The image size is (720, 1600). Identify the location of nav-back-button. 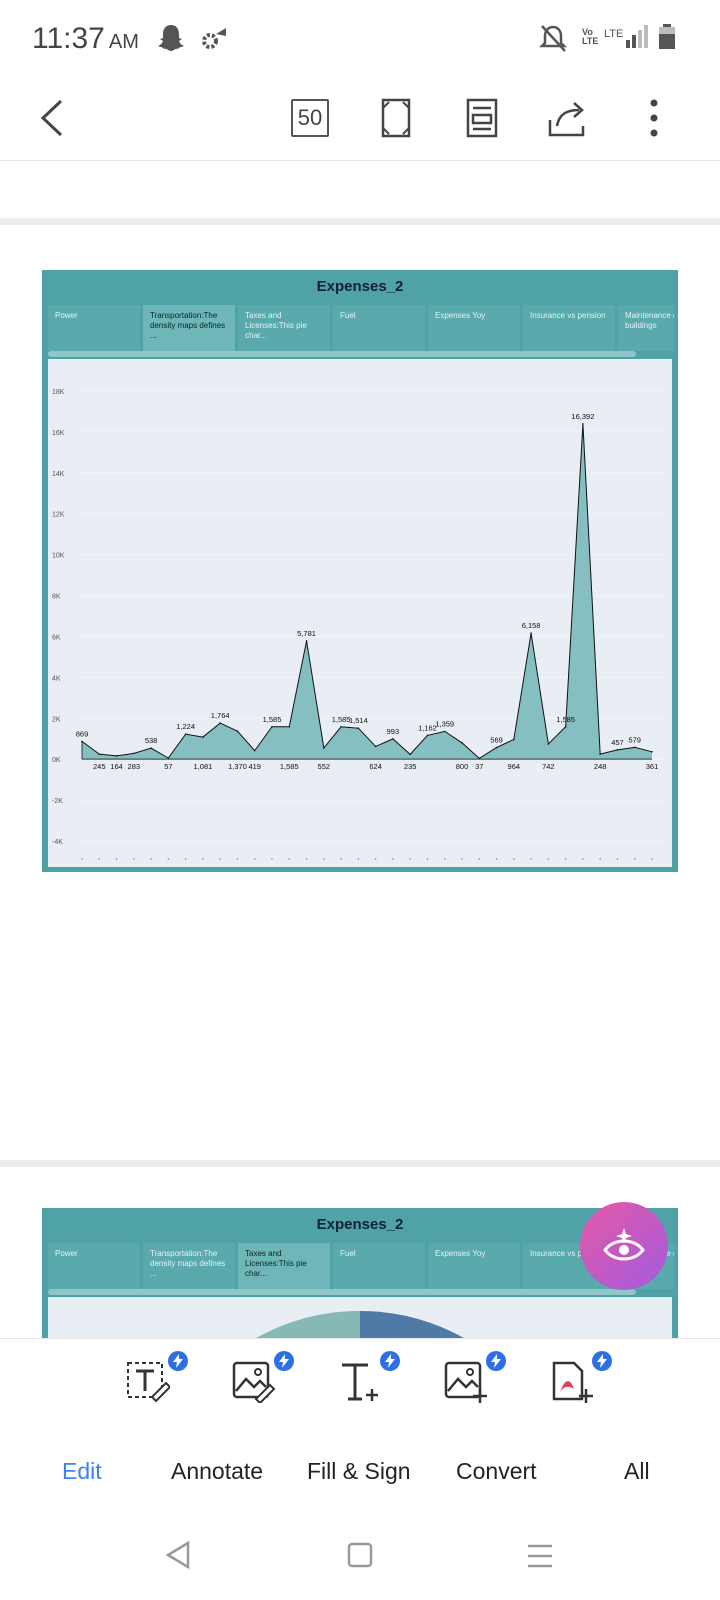
(178, 1555).